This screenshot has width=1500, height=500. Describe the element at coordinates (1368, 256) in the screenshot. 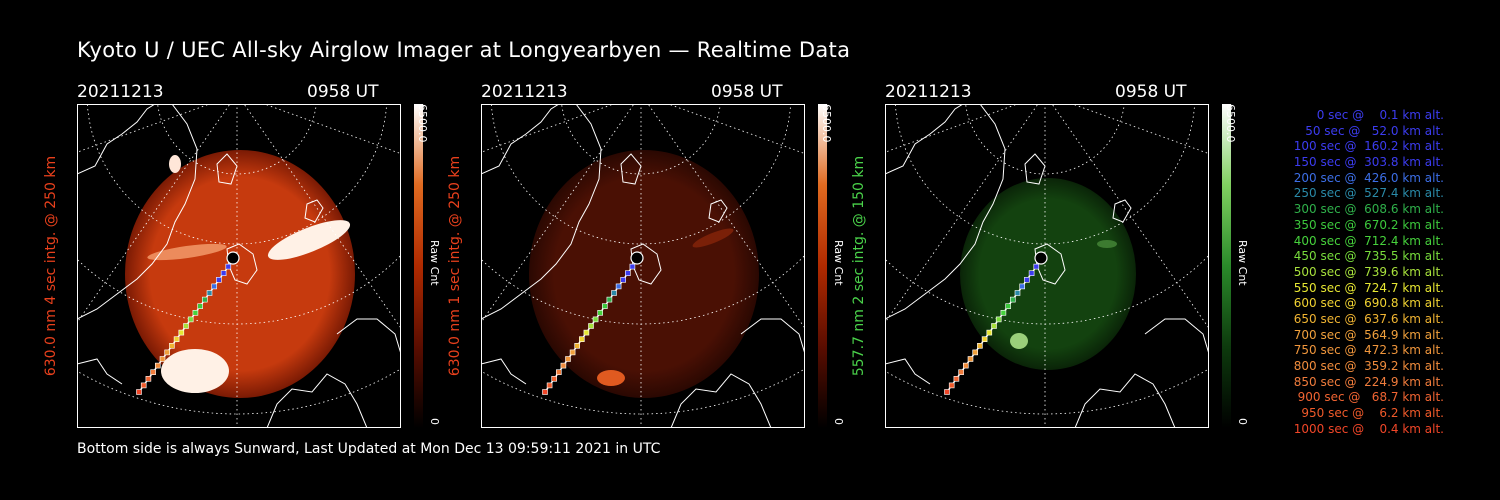

I see `legend-row: 450 sec @ 735.5 km alt.` at that location.